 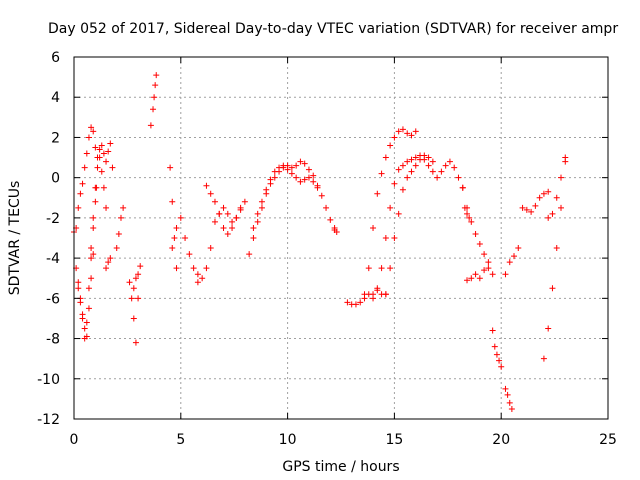 What do you see at coordinates (335, 230) in the screenshot?
I see `series-s16` at bounding box center [335, 230].